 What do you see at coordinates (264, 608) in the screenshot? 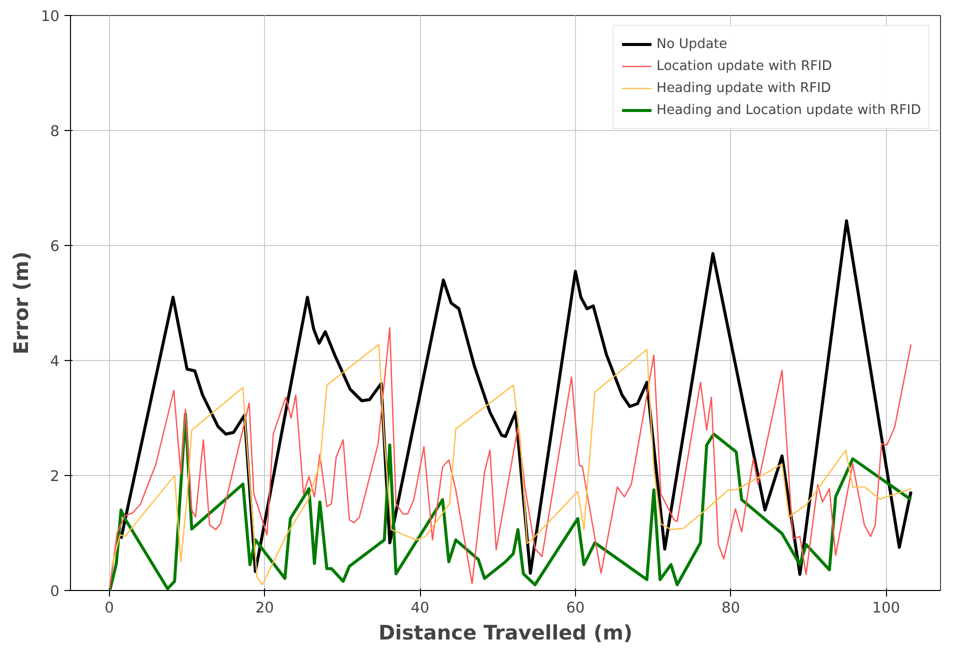
I see `x-tick-label: 20` at bounding box center [264, 608].